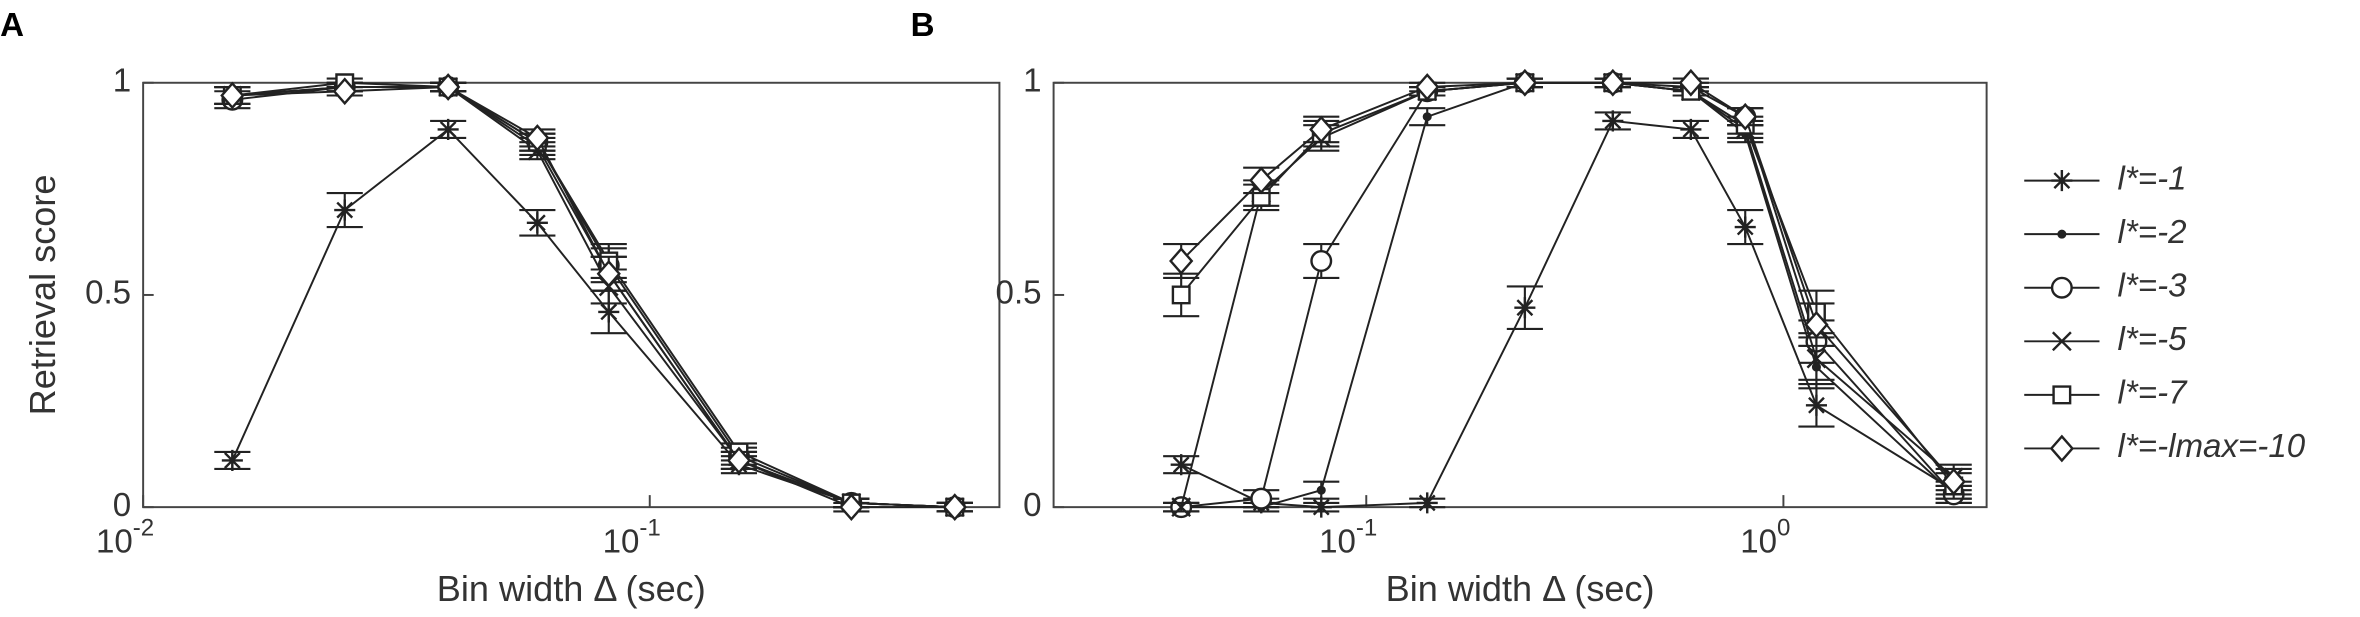 This screenshot has width=2360, height=617. I want to click on panel-label: A, so click(12, 25).